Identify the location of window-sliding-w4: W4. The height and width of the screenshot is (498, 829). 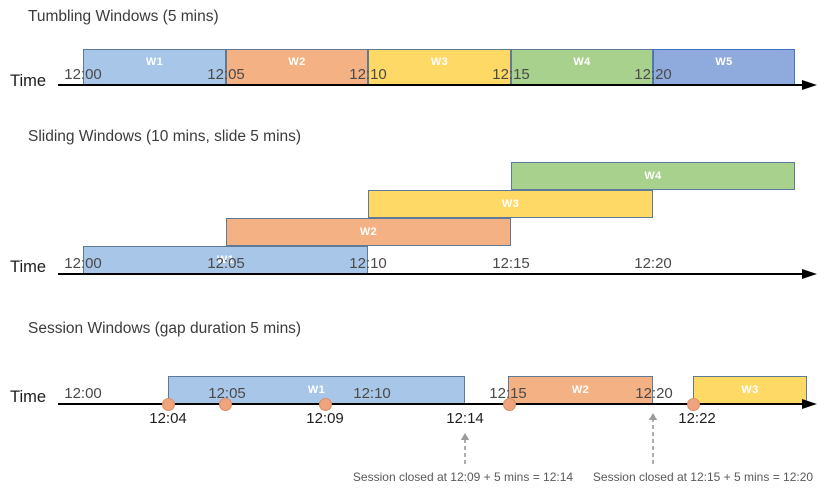
(653, 176).